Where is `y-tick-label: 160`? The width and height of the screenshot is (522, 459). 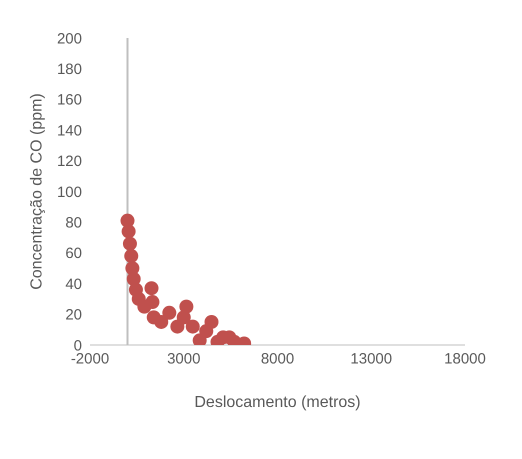 y-tick-label: 160 is located at coordinates (69, 100).